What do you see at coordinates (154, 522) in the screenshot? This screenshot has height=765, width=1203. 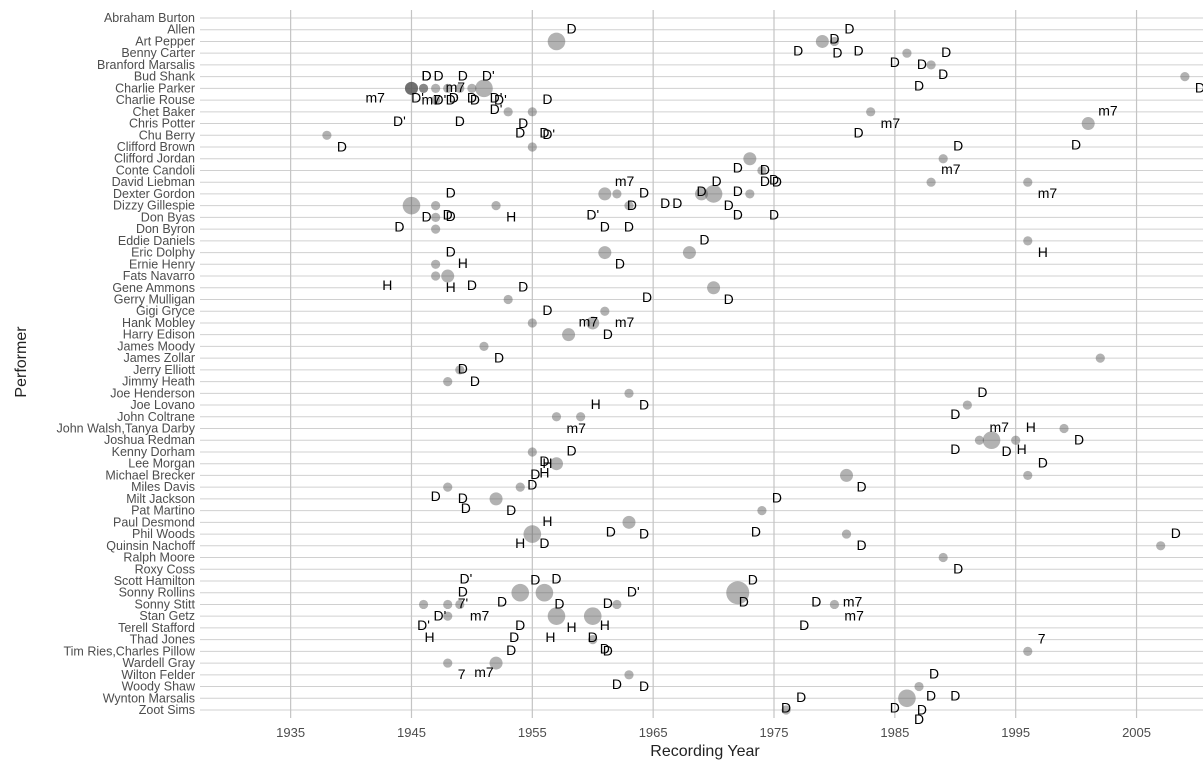 I see `y-tick-label: Paul Desmond` at bounding box center [154, 522].